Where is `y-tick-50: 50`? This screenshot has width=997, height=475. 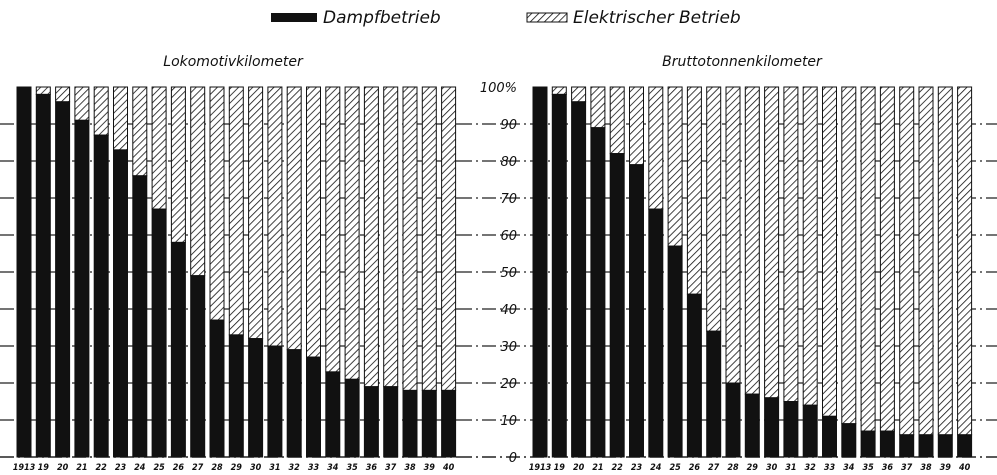
y-tick-50: 50 is located at coordinates (508, 273).